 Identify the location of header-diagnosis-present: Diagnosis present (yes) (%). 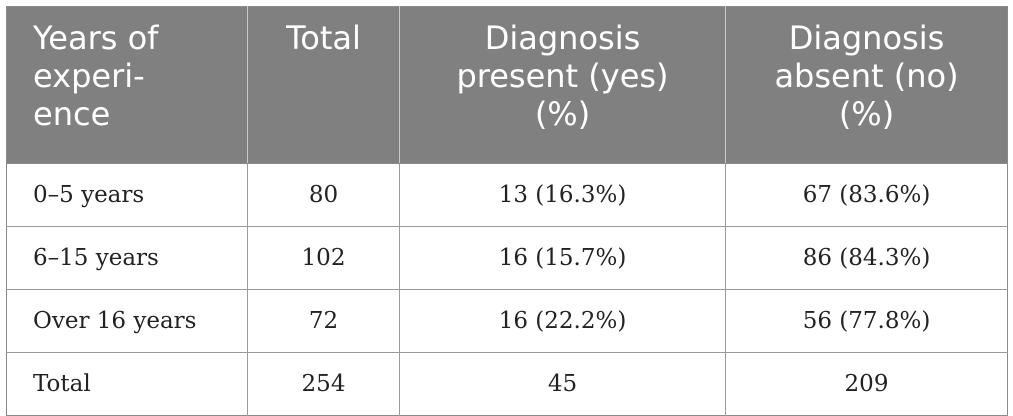
(562, 85).